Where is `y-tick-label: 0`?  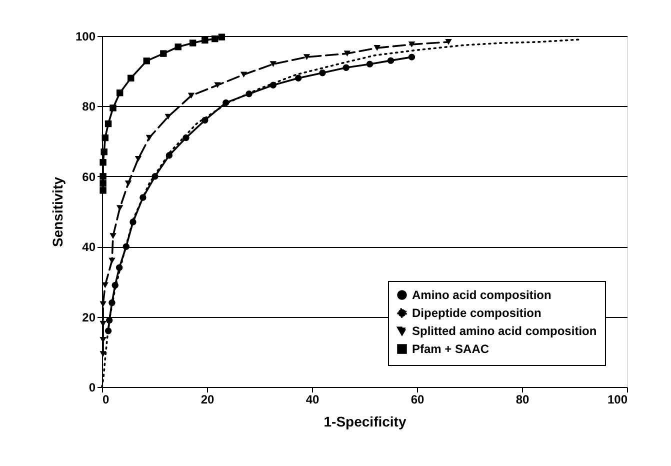
y-tick-label: 0 is located at coordinates (92, 387).